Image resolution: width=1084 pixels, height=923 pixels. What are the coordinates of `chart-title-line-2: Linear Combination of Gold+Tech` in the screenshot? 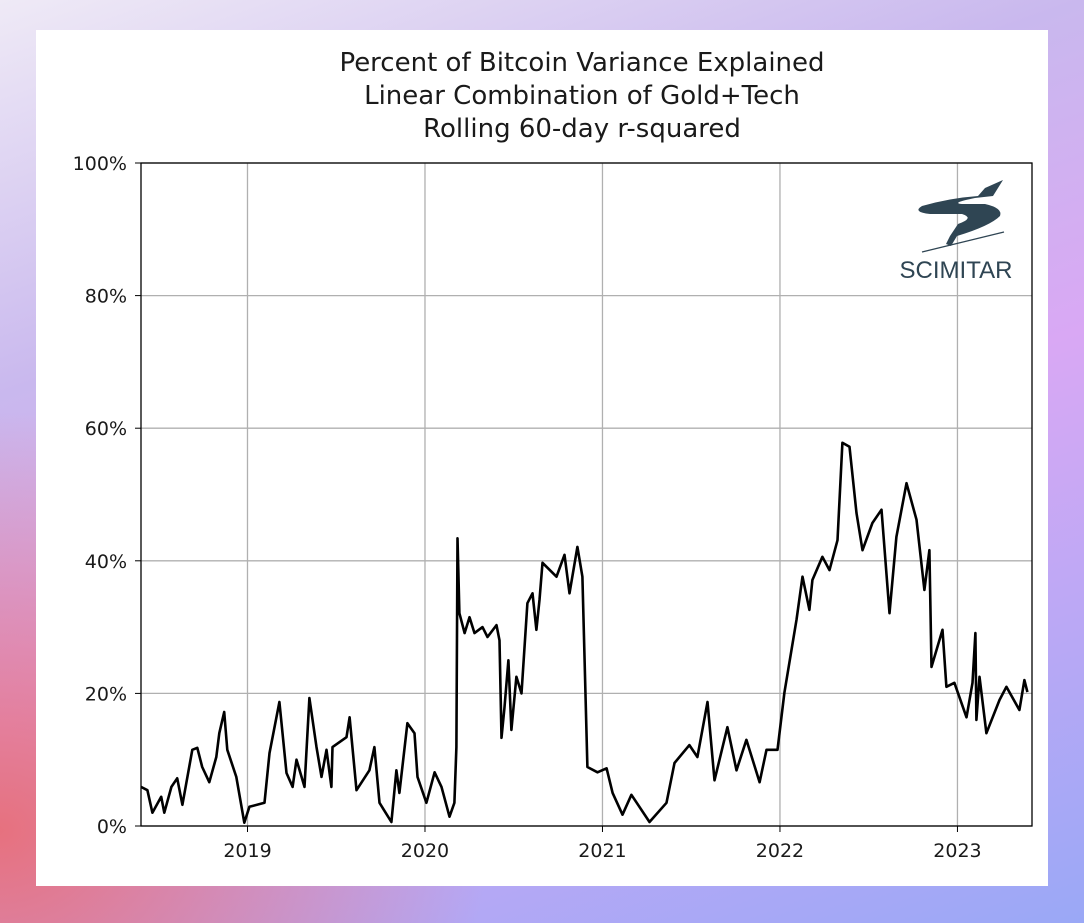 It's located at (582, 96).